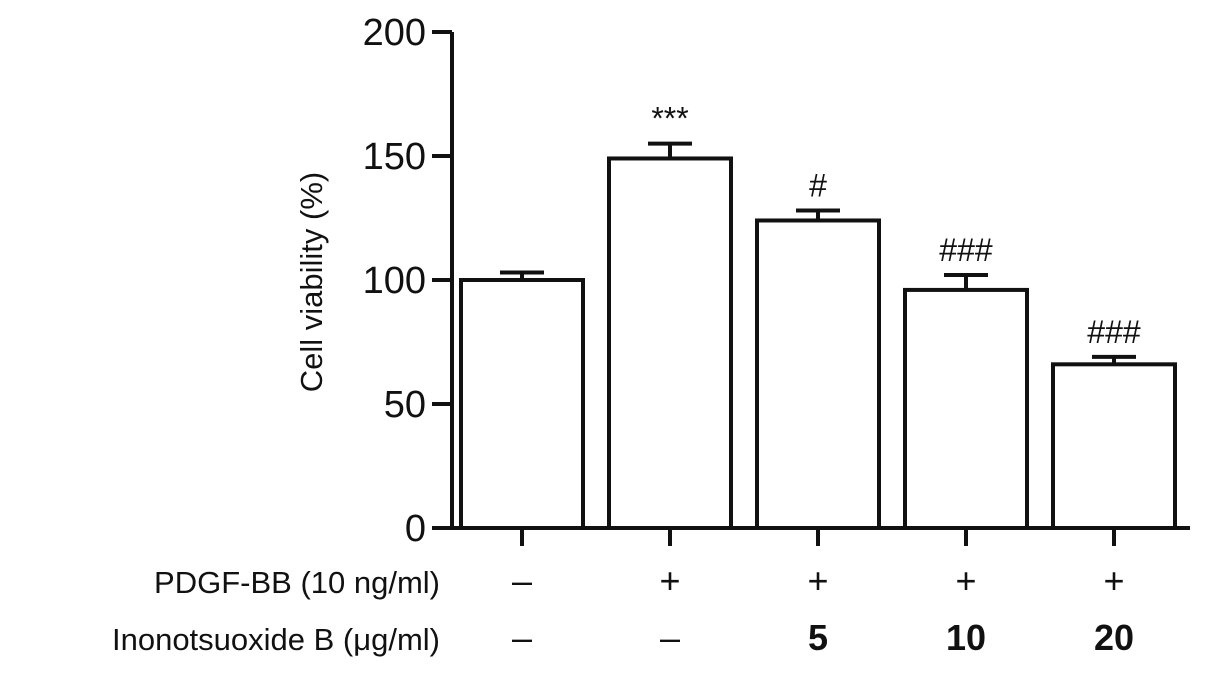  Describe the element at coordinates (821, 536) in the screenshot. I see `x-axis` at that location.